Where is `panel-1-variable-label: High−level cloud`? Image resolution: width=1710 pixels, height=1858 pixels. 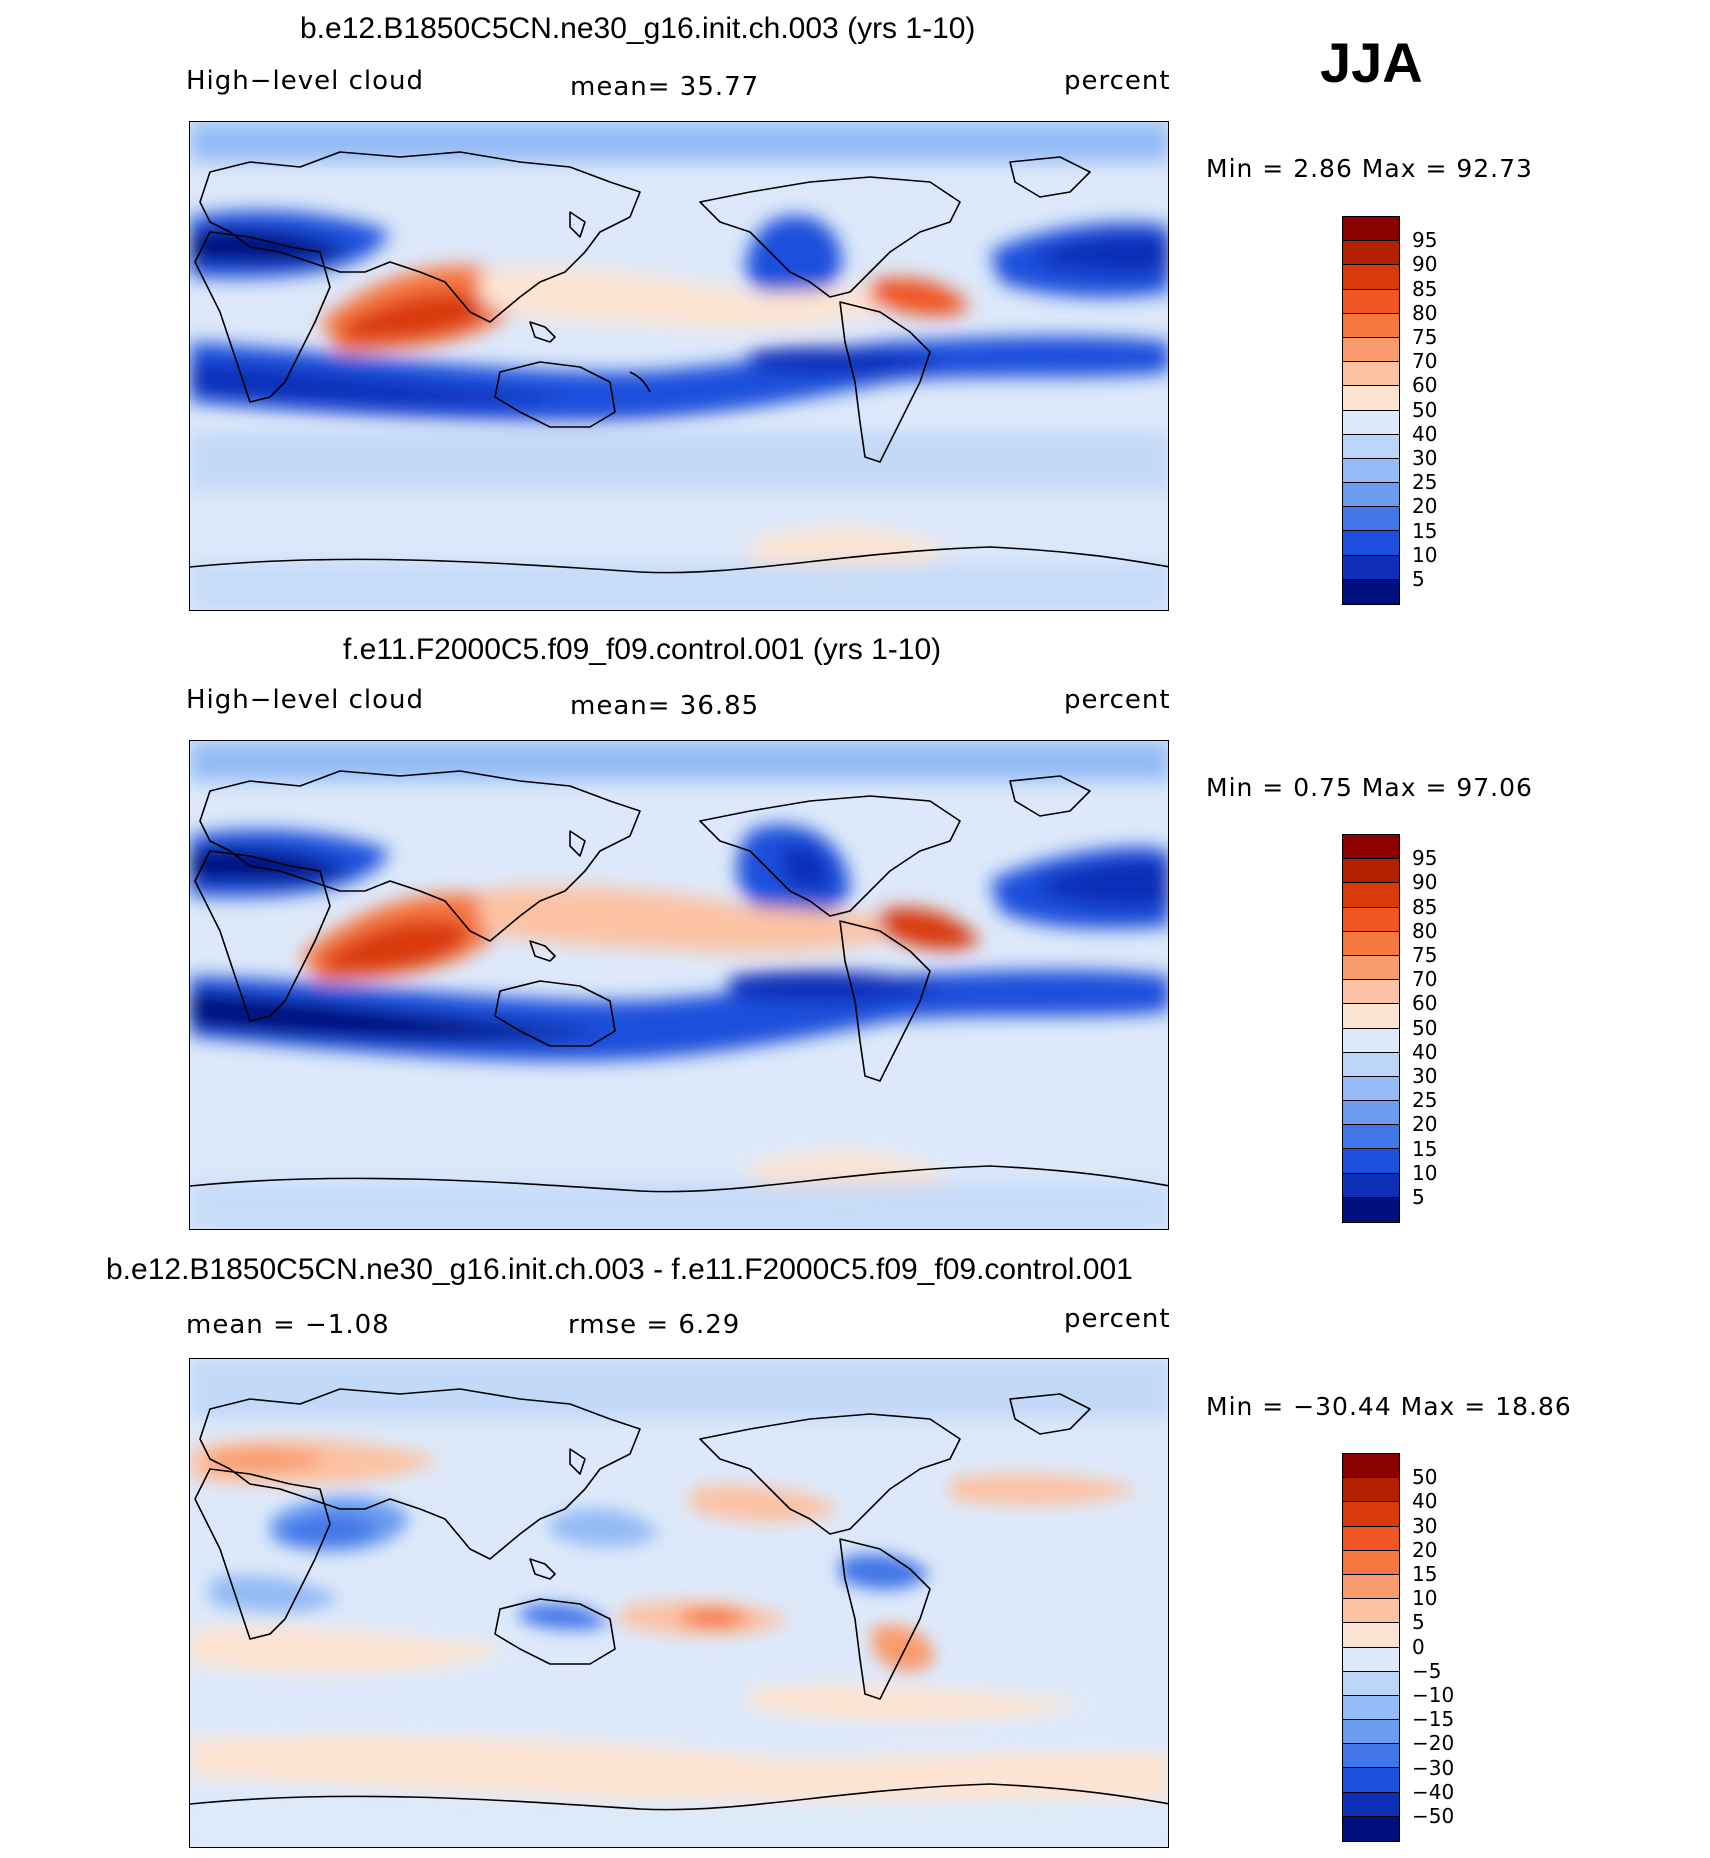 panel-1-variable-label: High−level cloud is located at coordinates (305, 81).